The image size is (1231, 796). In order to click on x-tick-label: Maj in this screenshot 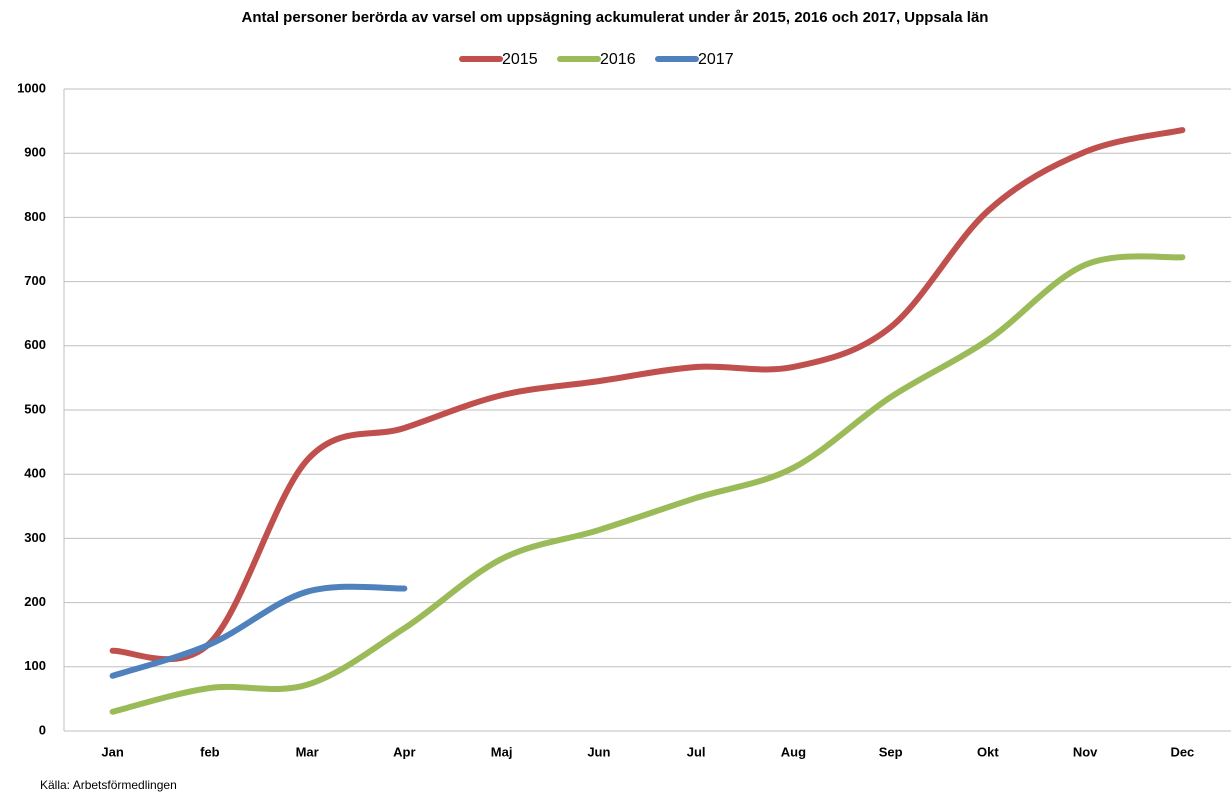, I will do `click(502, 751)`.